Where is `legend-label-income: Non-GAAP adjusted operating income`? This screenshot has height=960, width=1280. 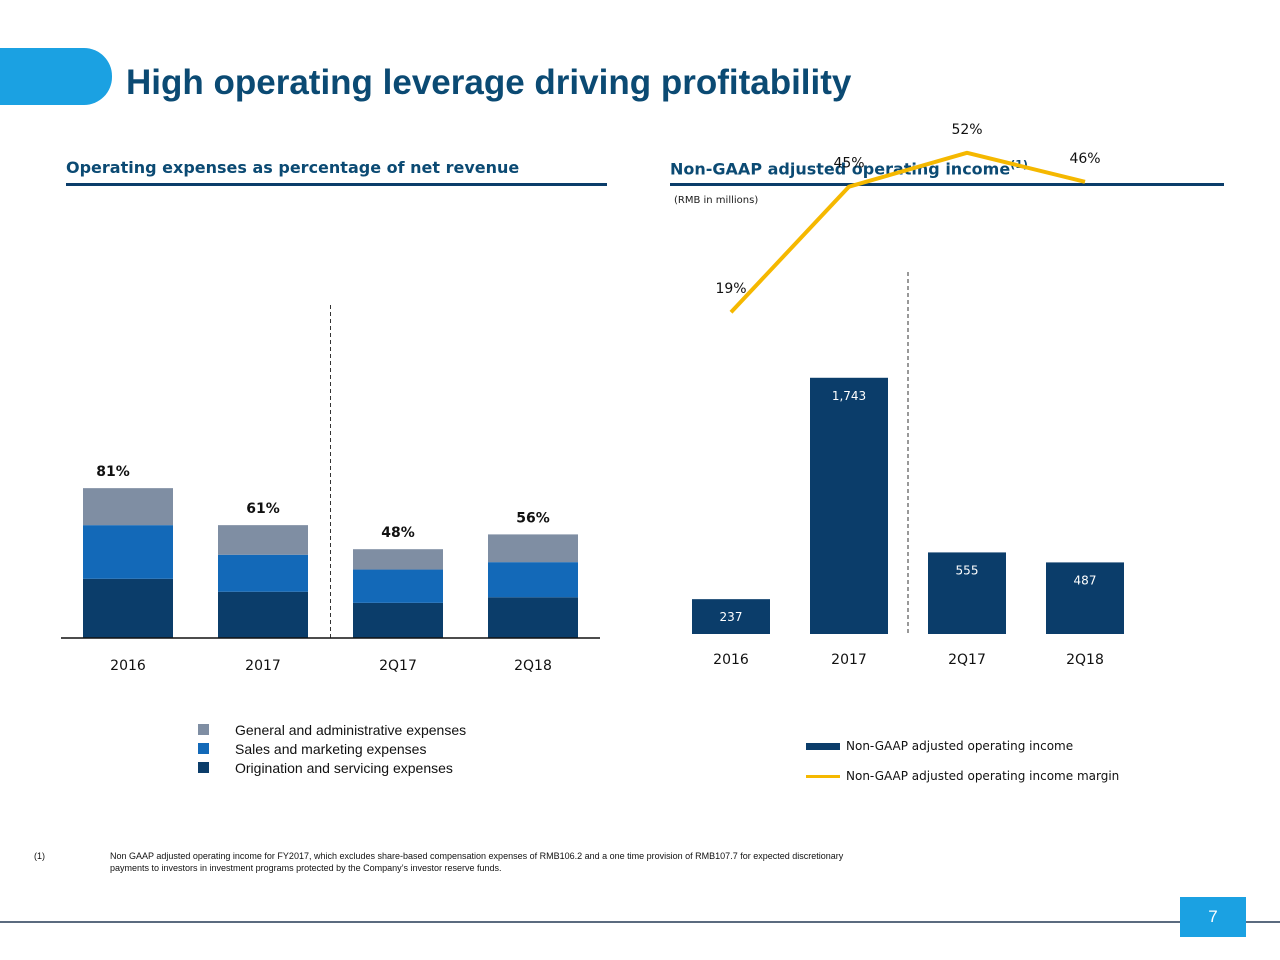
legend-label-income: Non-GAAP adjusted operating income is located at coordinates (960, 746).